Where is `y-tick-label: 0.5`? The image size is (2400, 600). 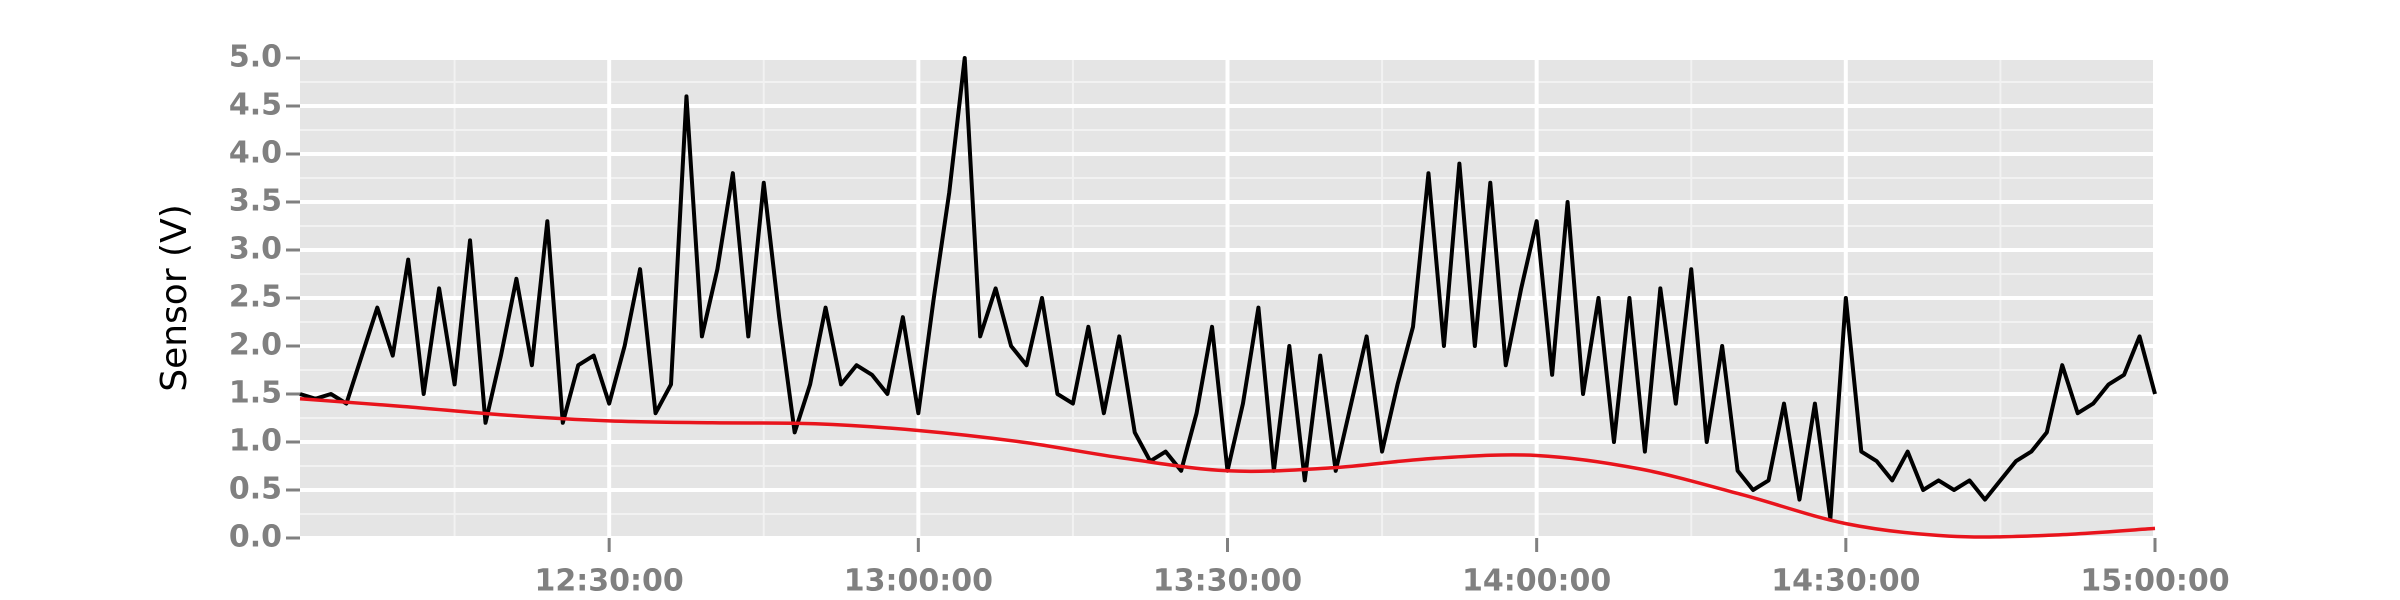
y-tick-label: 0.5 is located at coordinates (255, 489).